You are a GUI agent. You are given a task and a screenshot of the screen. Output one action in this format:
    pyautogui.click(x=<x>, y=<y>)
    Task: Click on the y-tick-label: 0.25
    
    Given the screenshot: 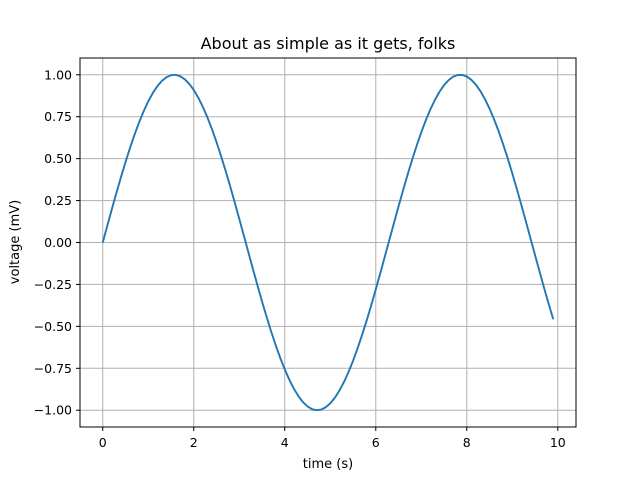 What is the action you would take?
    pyautogui.click(x=58, y=200)
    